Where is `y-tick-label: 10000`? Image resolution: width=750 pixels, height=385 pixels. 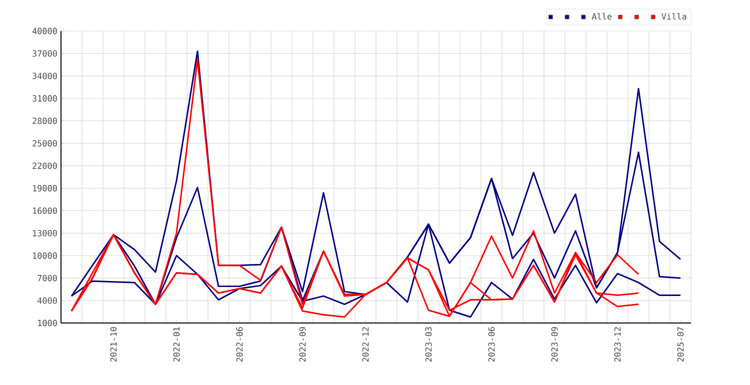 y-tick-label: 10000 is located at coordinates (45, 255).